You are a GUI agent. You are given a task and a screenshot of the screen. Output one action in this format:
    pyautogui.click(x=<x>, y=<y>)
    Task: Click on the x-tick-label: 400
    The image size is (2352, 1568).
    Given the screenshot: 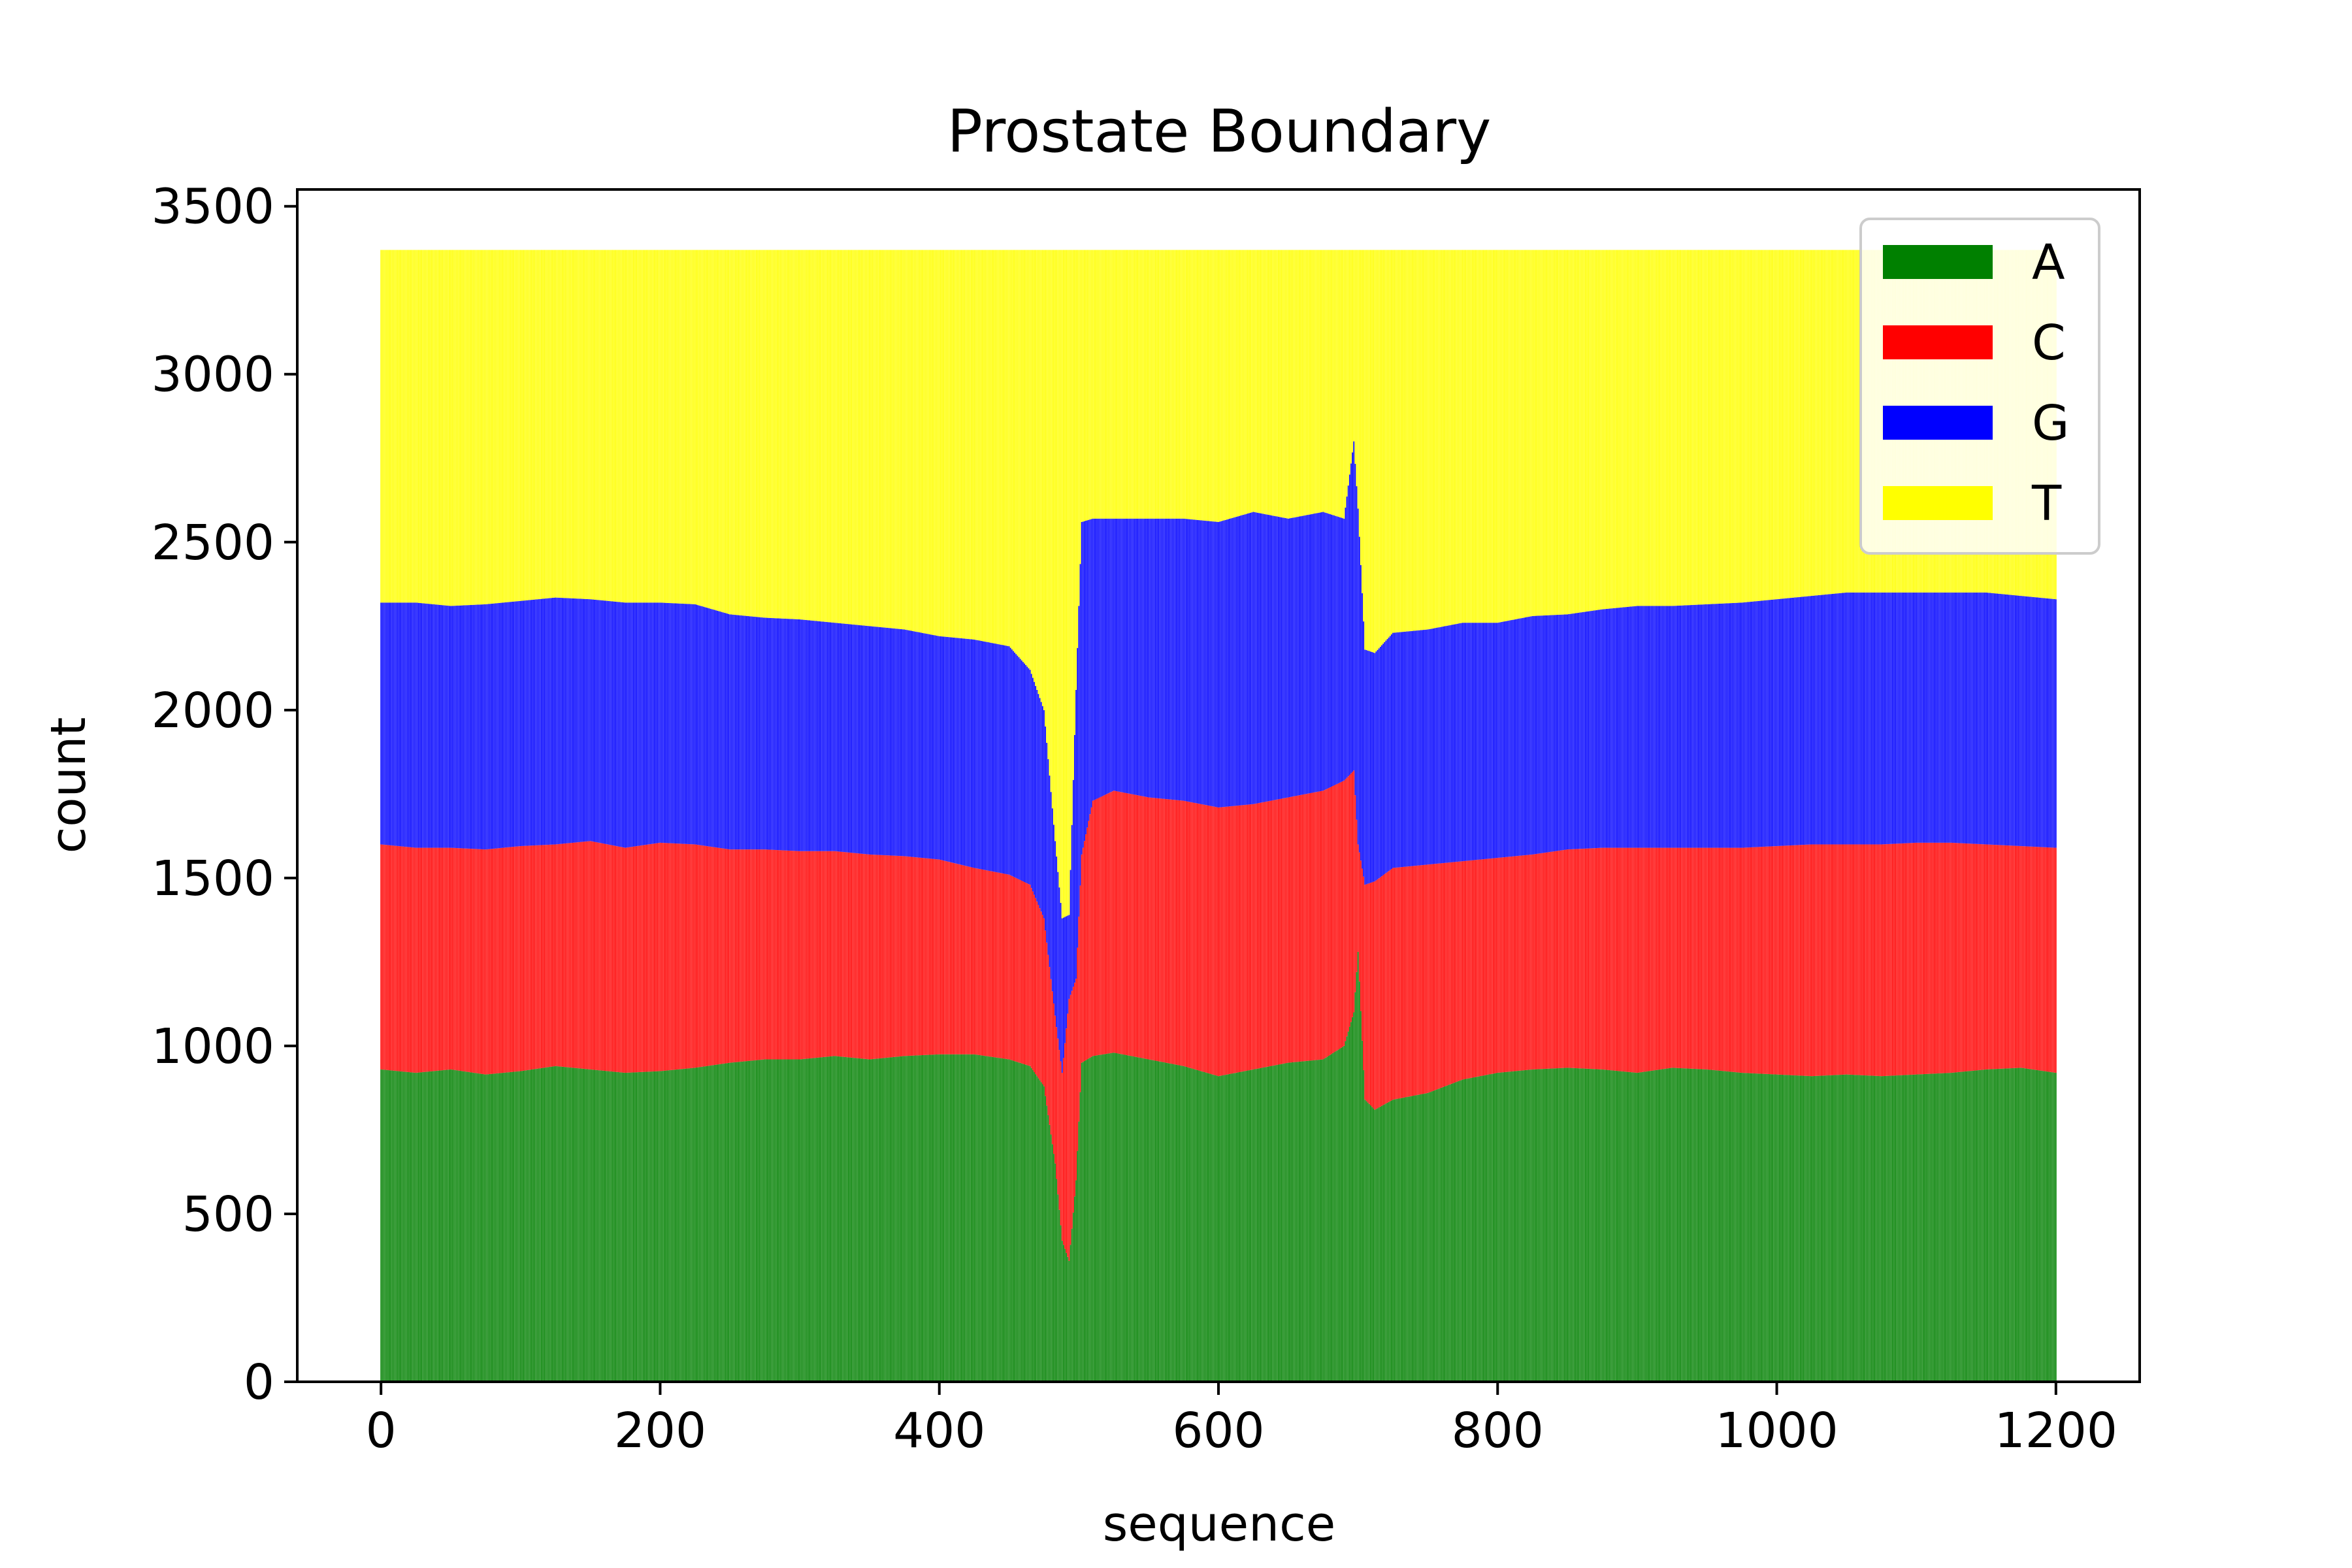 What is the action you would take?
    pyautogui.click(x=939, y=1431)
    